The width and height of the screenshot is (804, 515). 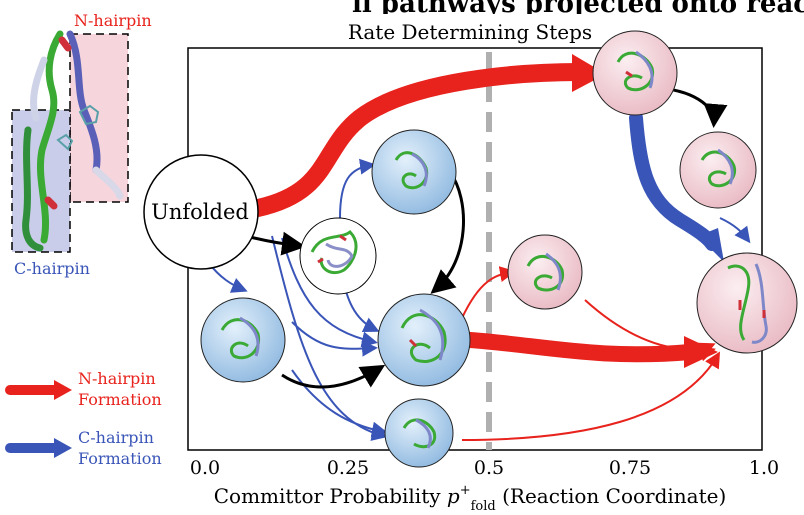 What do you see at coordinates (116, 437) in the screenshot?
I see `legend-blue-line1: C-hairpin` at bounding box center [116, 437].